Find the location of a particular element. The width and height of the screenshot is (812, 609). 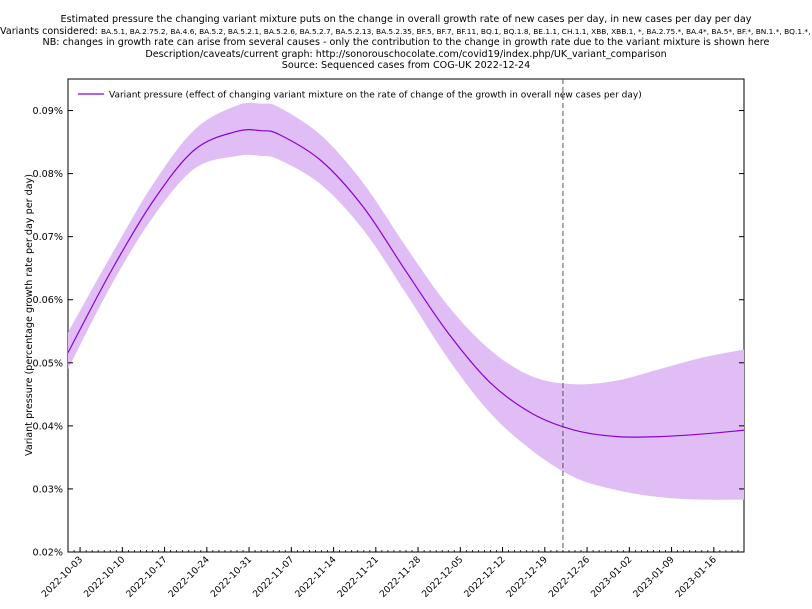

y-tick-label: 0.06% is located at coordinates (48, 300).